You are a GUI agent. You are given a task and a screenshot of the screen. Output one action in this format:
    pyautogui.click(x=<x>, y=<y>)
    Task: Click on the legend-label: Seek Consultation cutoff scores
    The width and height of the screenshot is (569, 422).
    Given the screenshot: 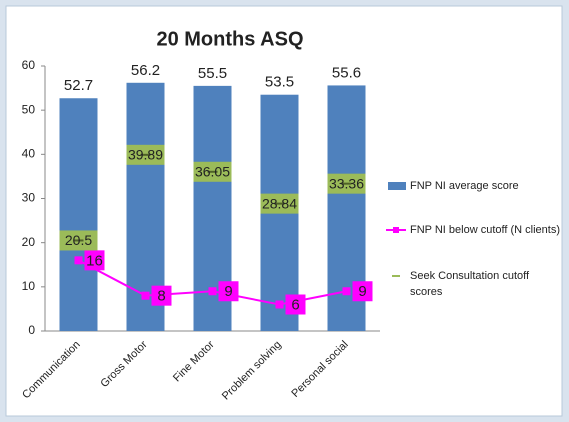 What is the action you would take?
    pyautogui.click(x=470, y=284)
    